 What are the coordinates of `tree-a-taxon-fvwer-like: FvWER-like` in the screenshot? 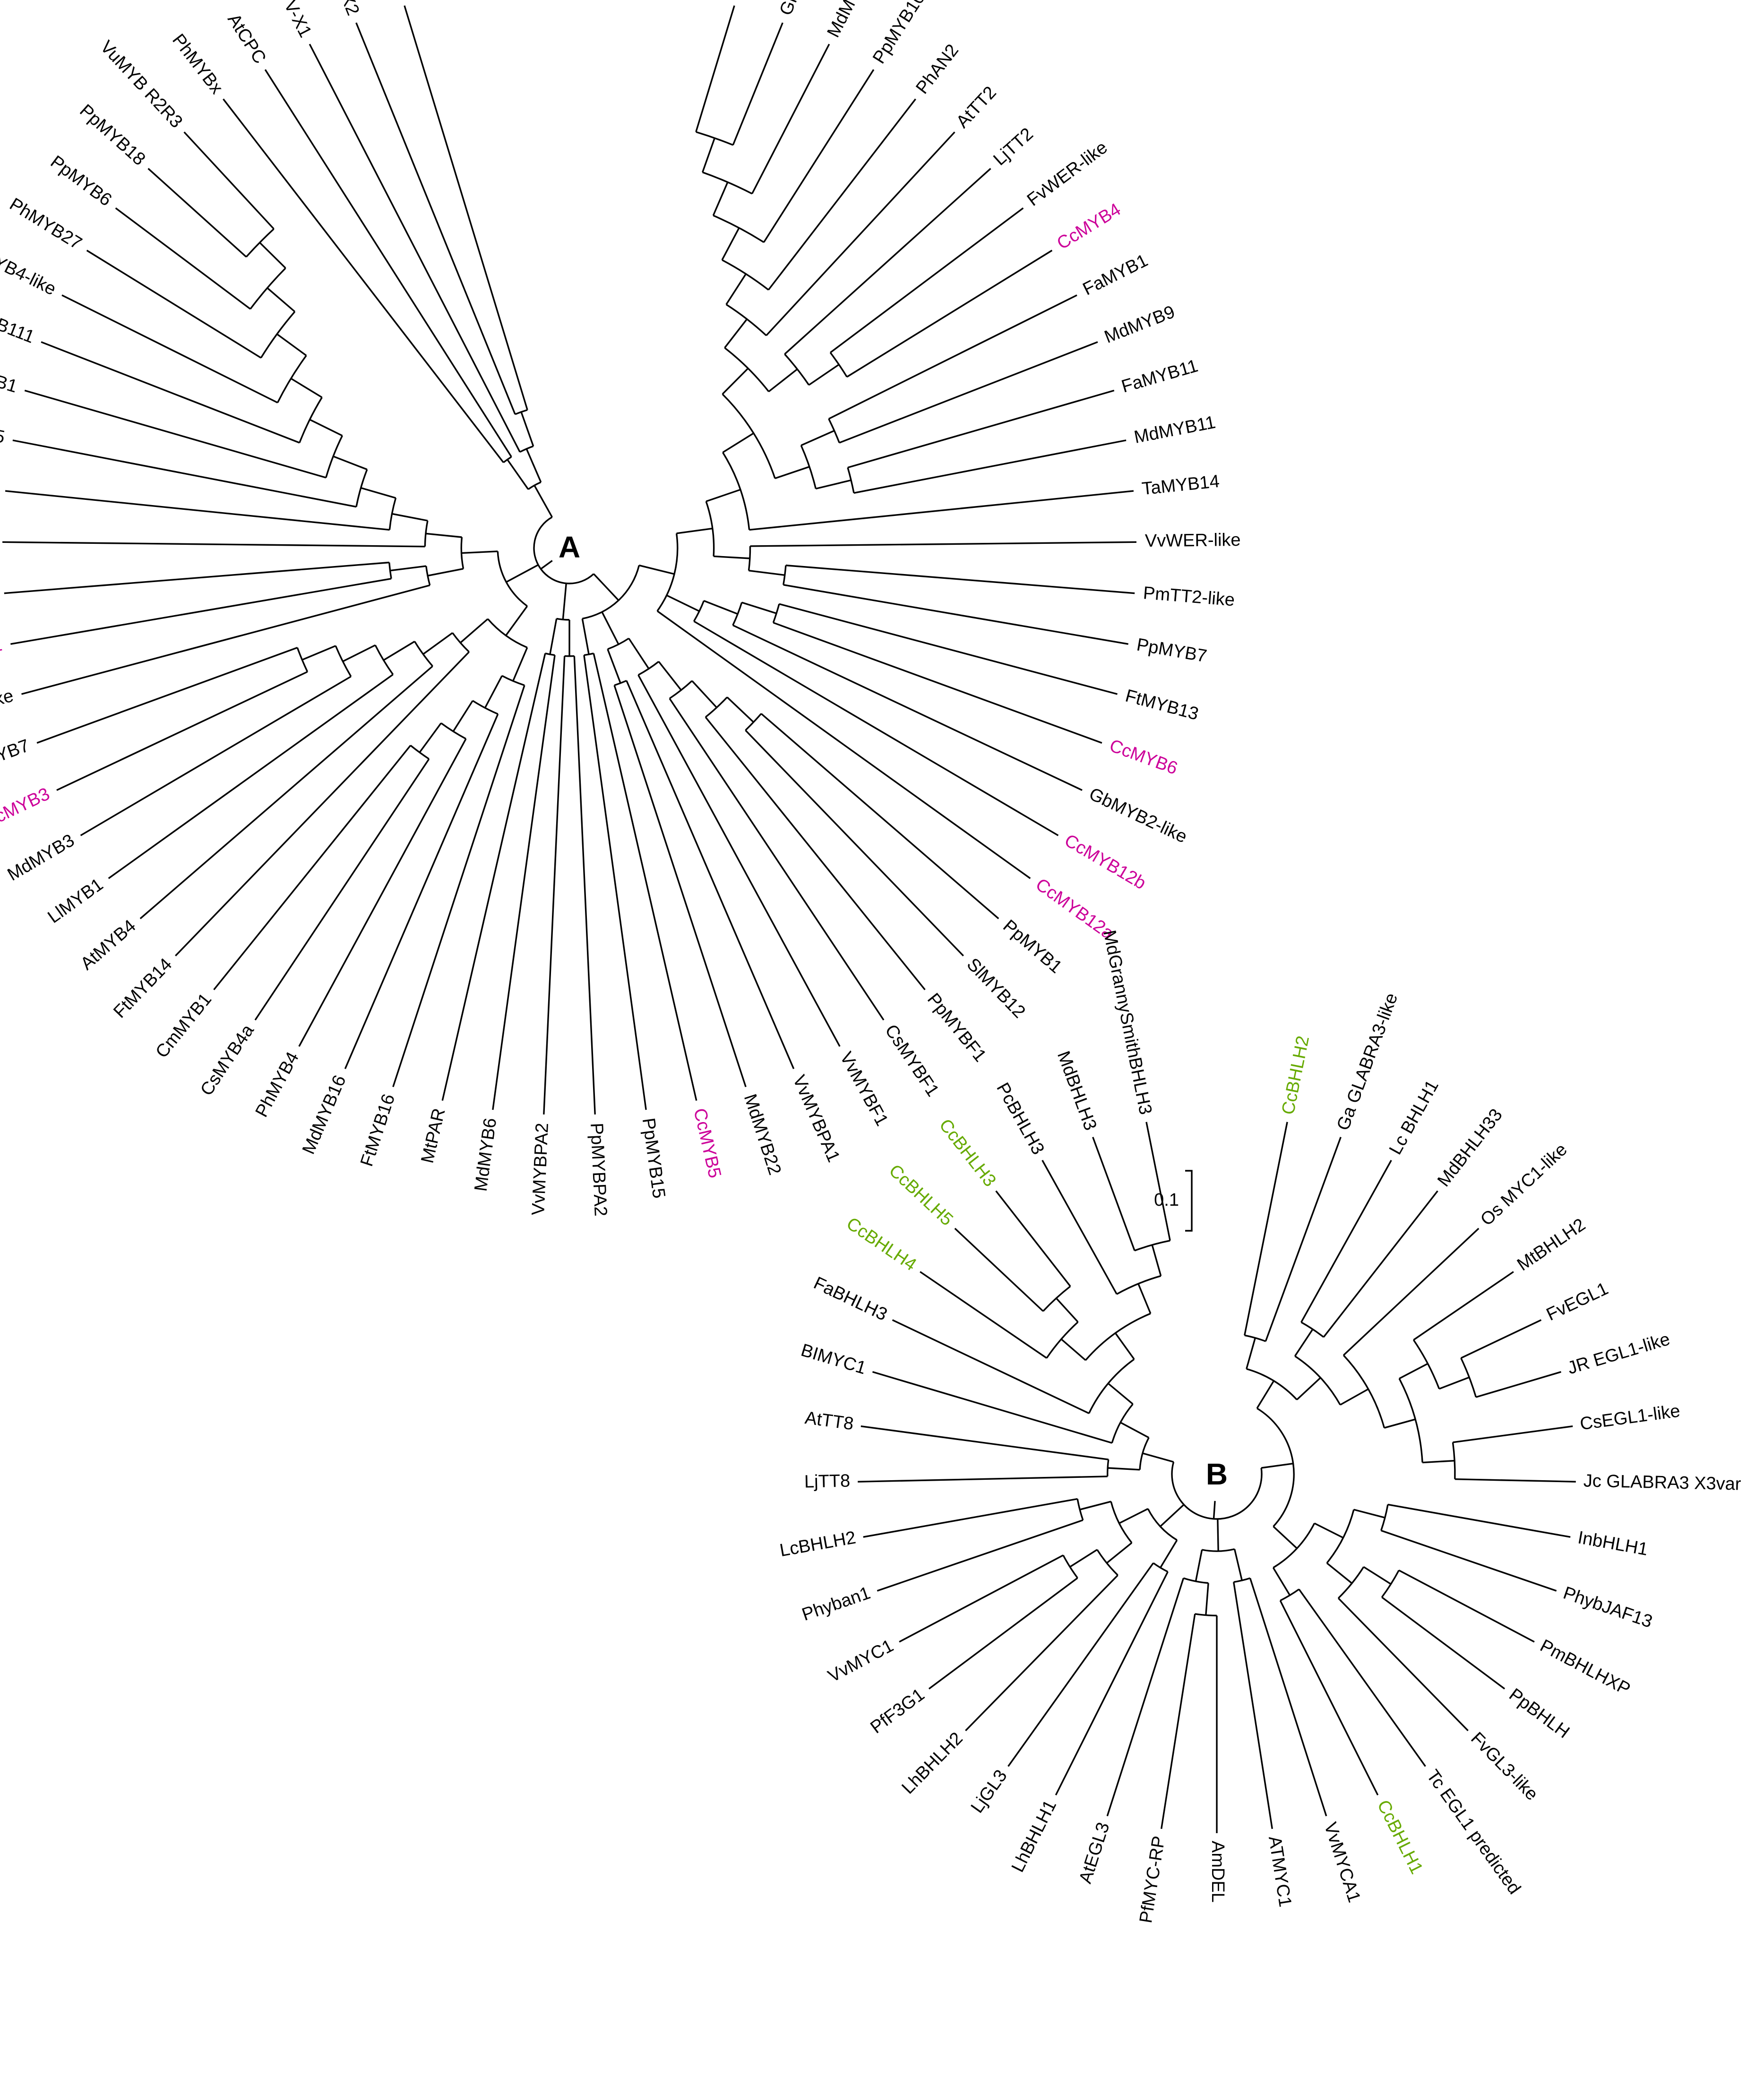 It's located at (1067, 173).